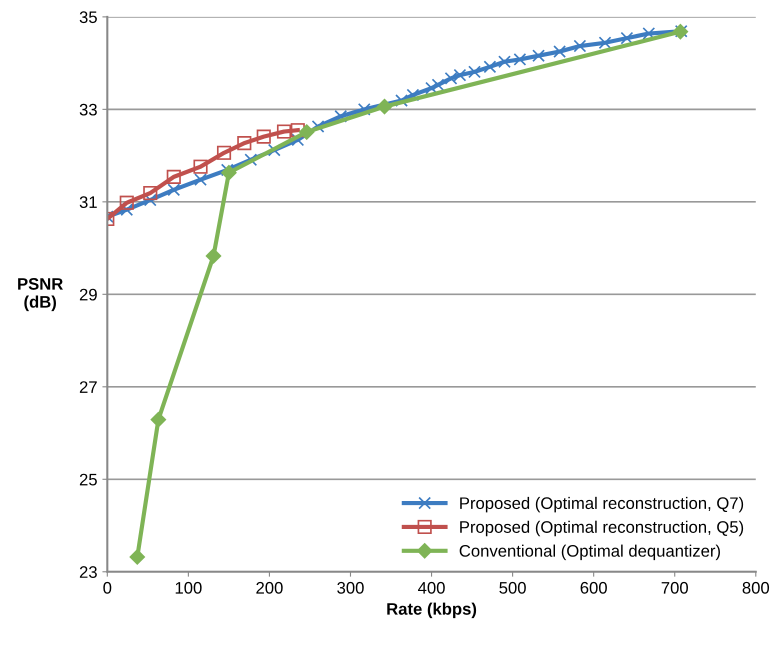  I want to click on y-axis-title: PSNR (dB), so click(40, 295).